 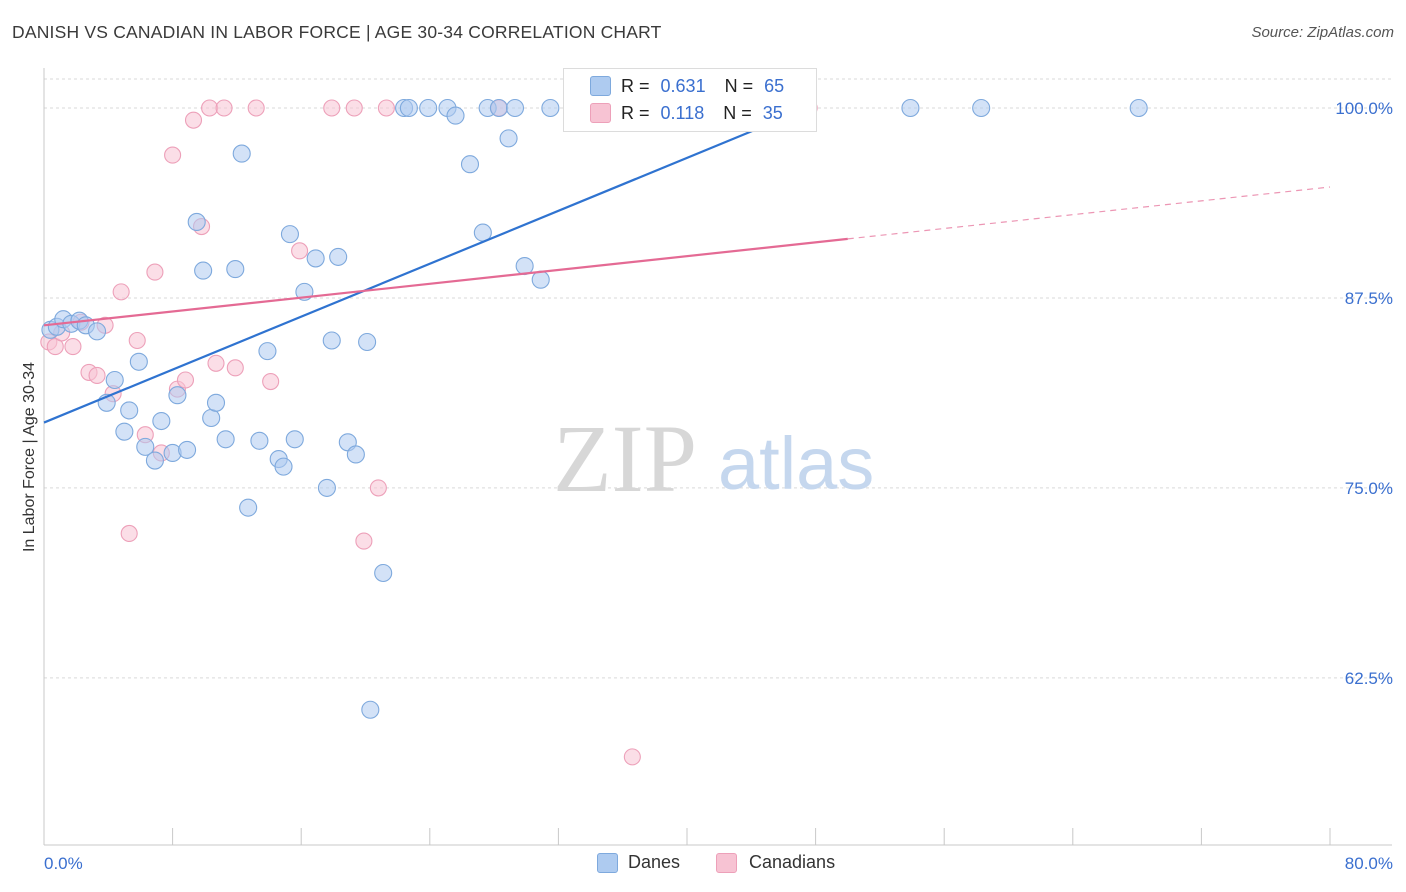 What do you see at coordinates (600, 86) in the screenshot?
I see `danes-swatch` at bounding box center [600, 86].